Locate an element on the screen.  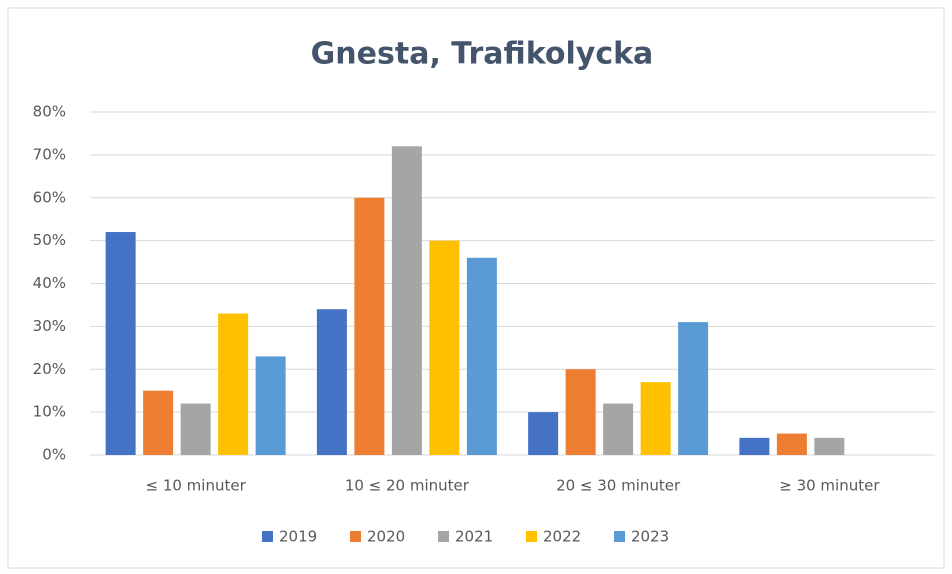
y-tick-label: 70% is located at coordinates (49, 154).